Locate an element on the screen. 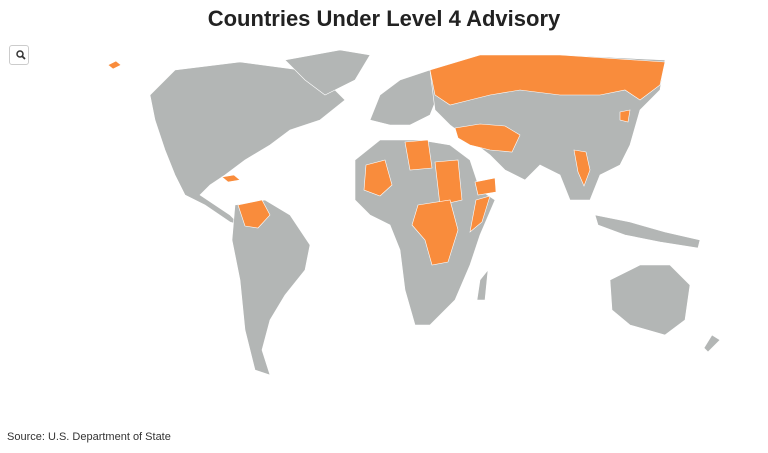 This screenshot has width=768, height=453. new-zealand is located at coordinates (712, 343).